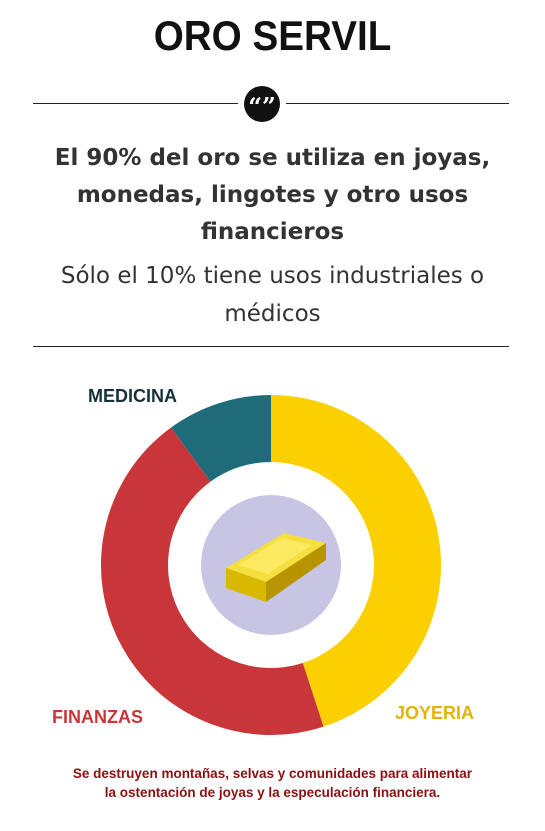 This screenshot has height=831, width=545. What do you see at coordinates (271, 346) in the screenshot?
I see `bottom-divider` at bounding box center [271, 346].